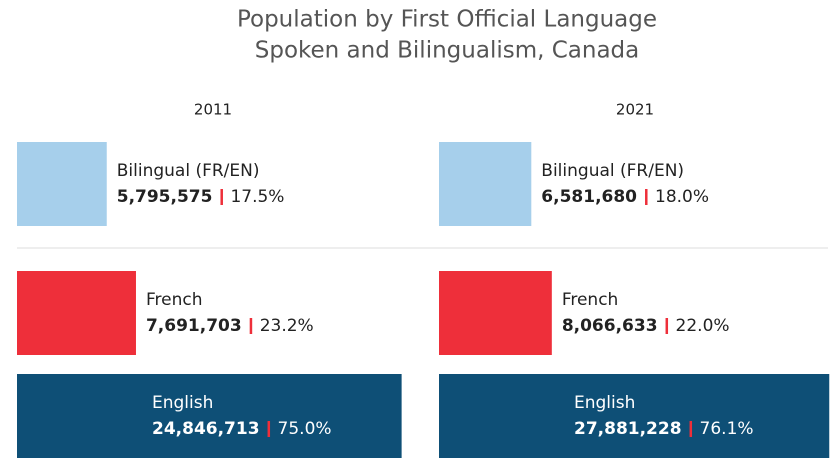 The height and width of the screenshot is (460, 833). What do you see at coordinates (287, 326) in the screenshot?
I see `value-label: 23.2%` at bounding box center [287, 326].